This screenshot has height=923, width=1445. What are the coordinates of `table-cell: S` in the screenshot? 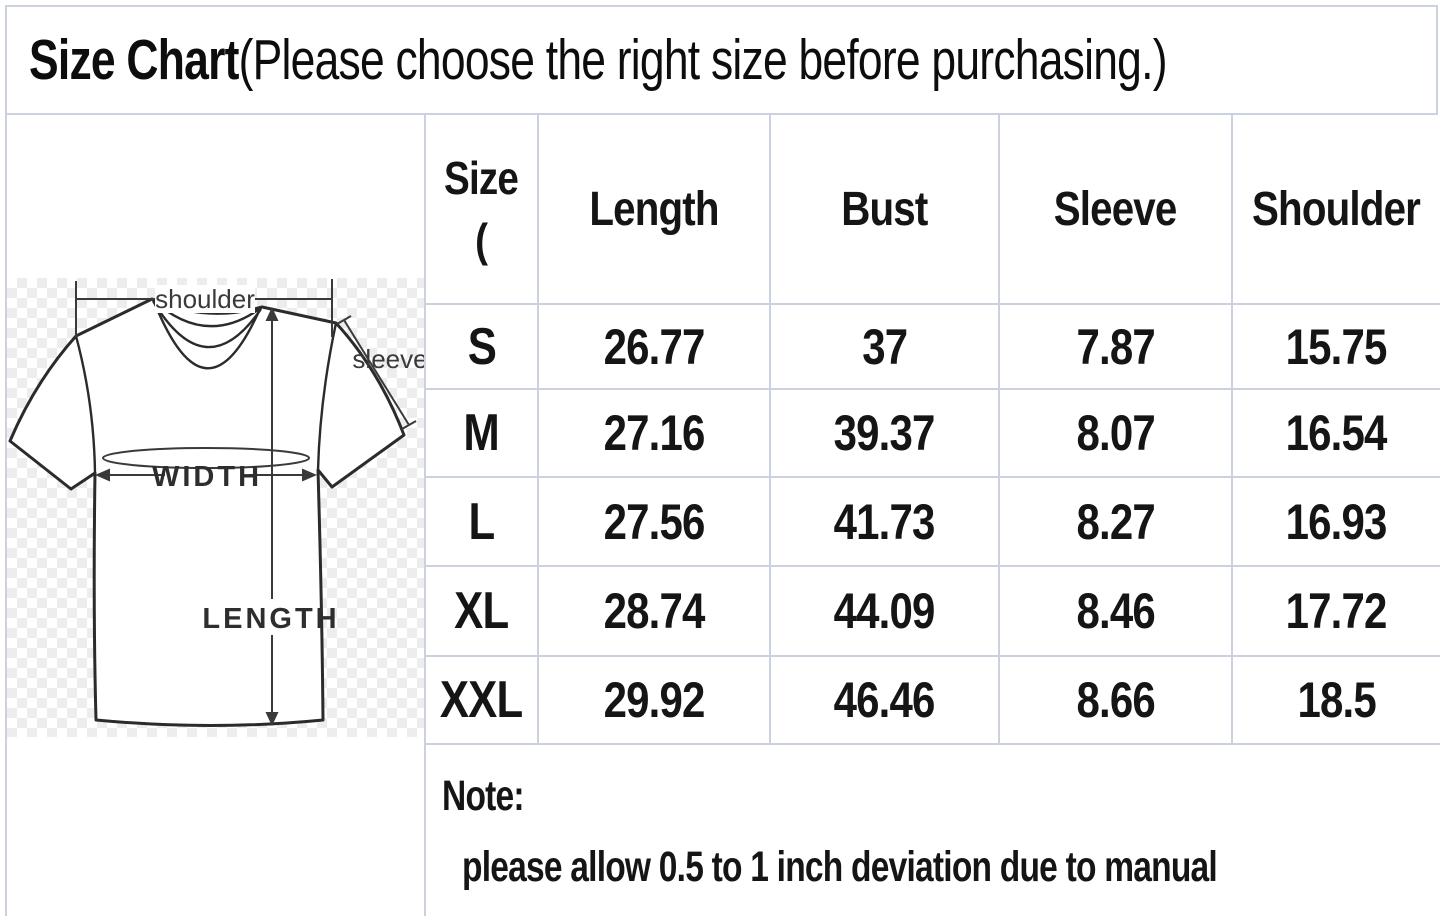 It's located at (482, 347).